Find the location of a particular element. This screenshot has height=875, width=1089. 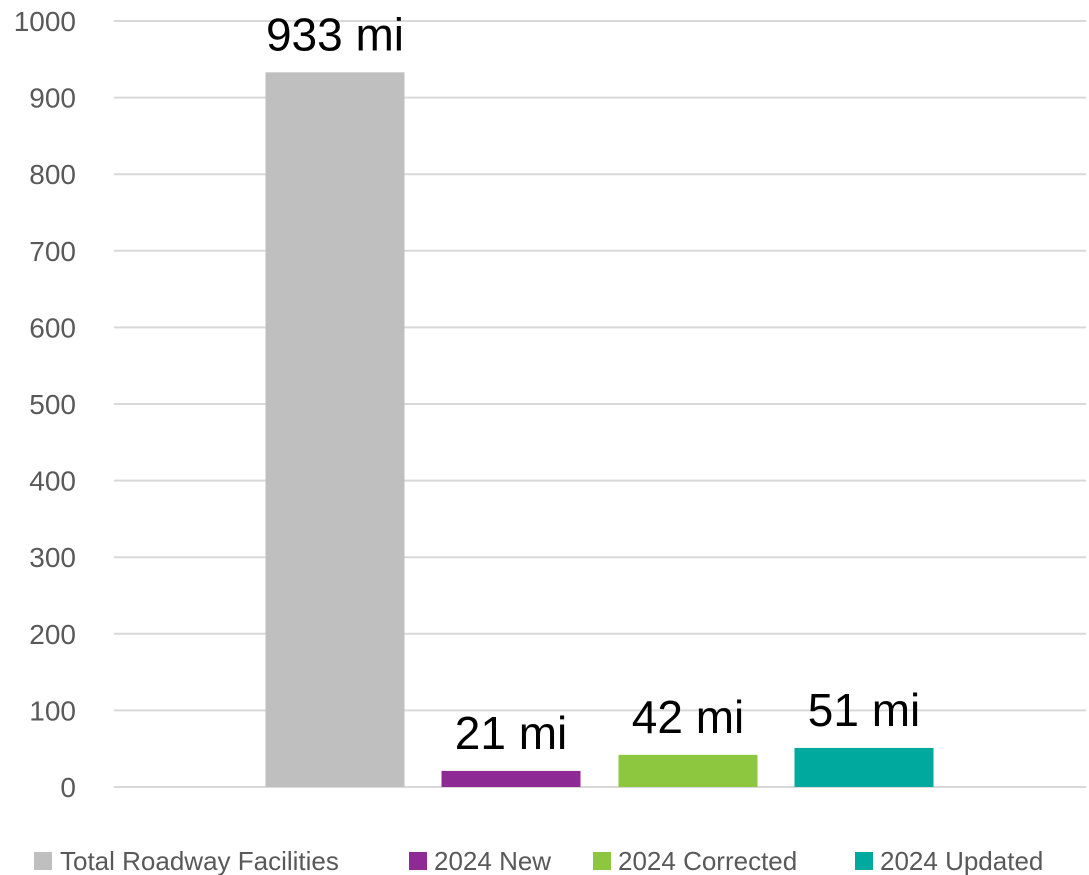

y-tick-label: 600 is located at coordinates (52, 327).